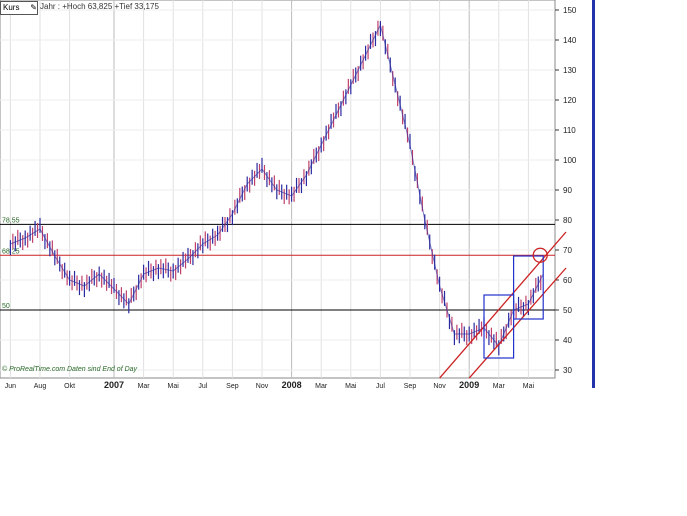 The height and width of the screenshot is (516, 687). I want to click on y-tick-label: 80, so click(567, 220).